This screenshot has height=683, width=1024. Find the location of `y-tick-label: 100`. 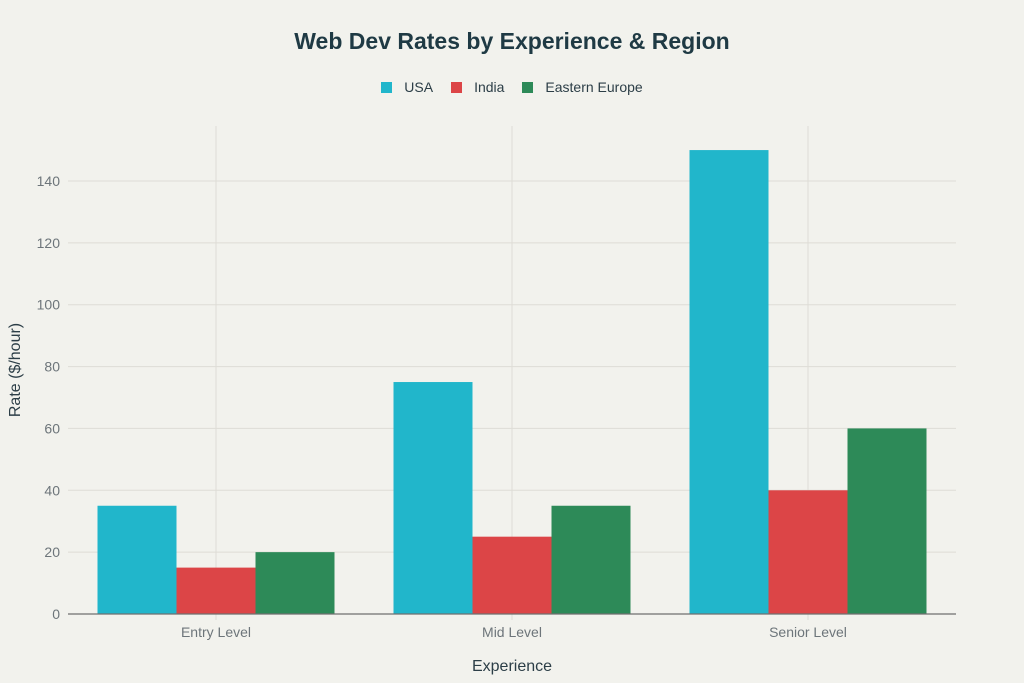

y-tick-label: 100 is located at coordinates (49, 305).